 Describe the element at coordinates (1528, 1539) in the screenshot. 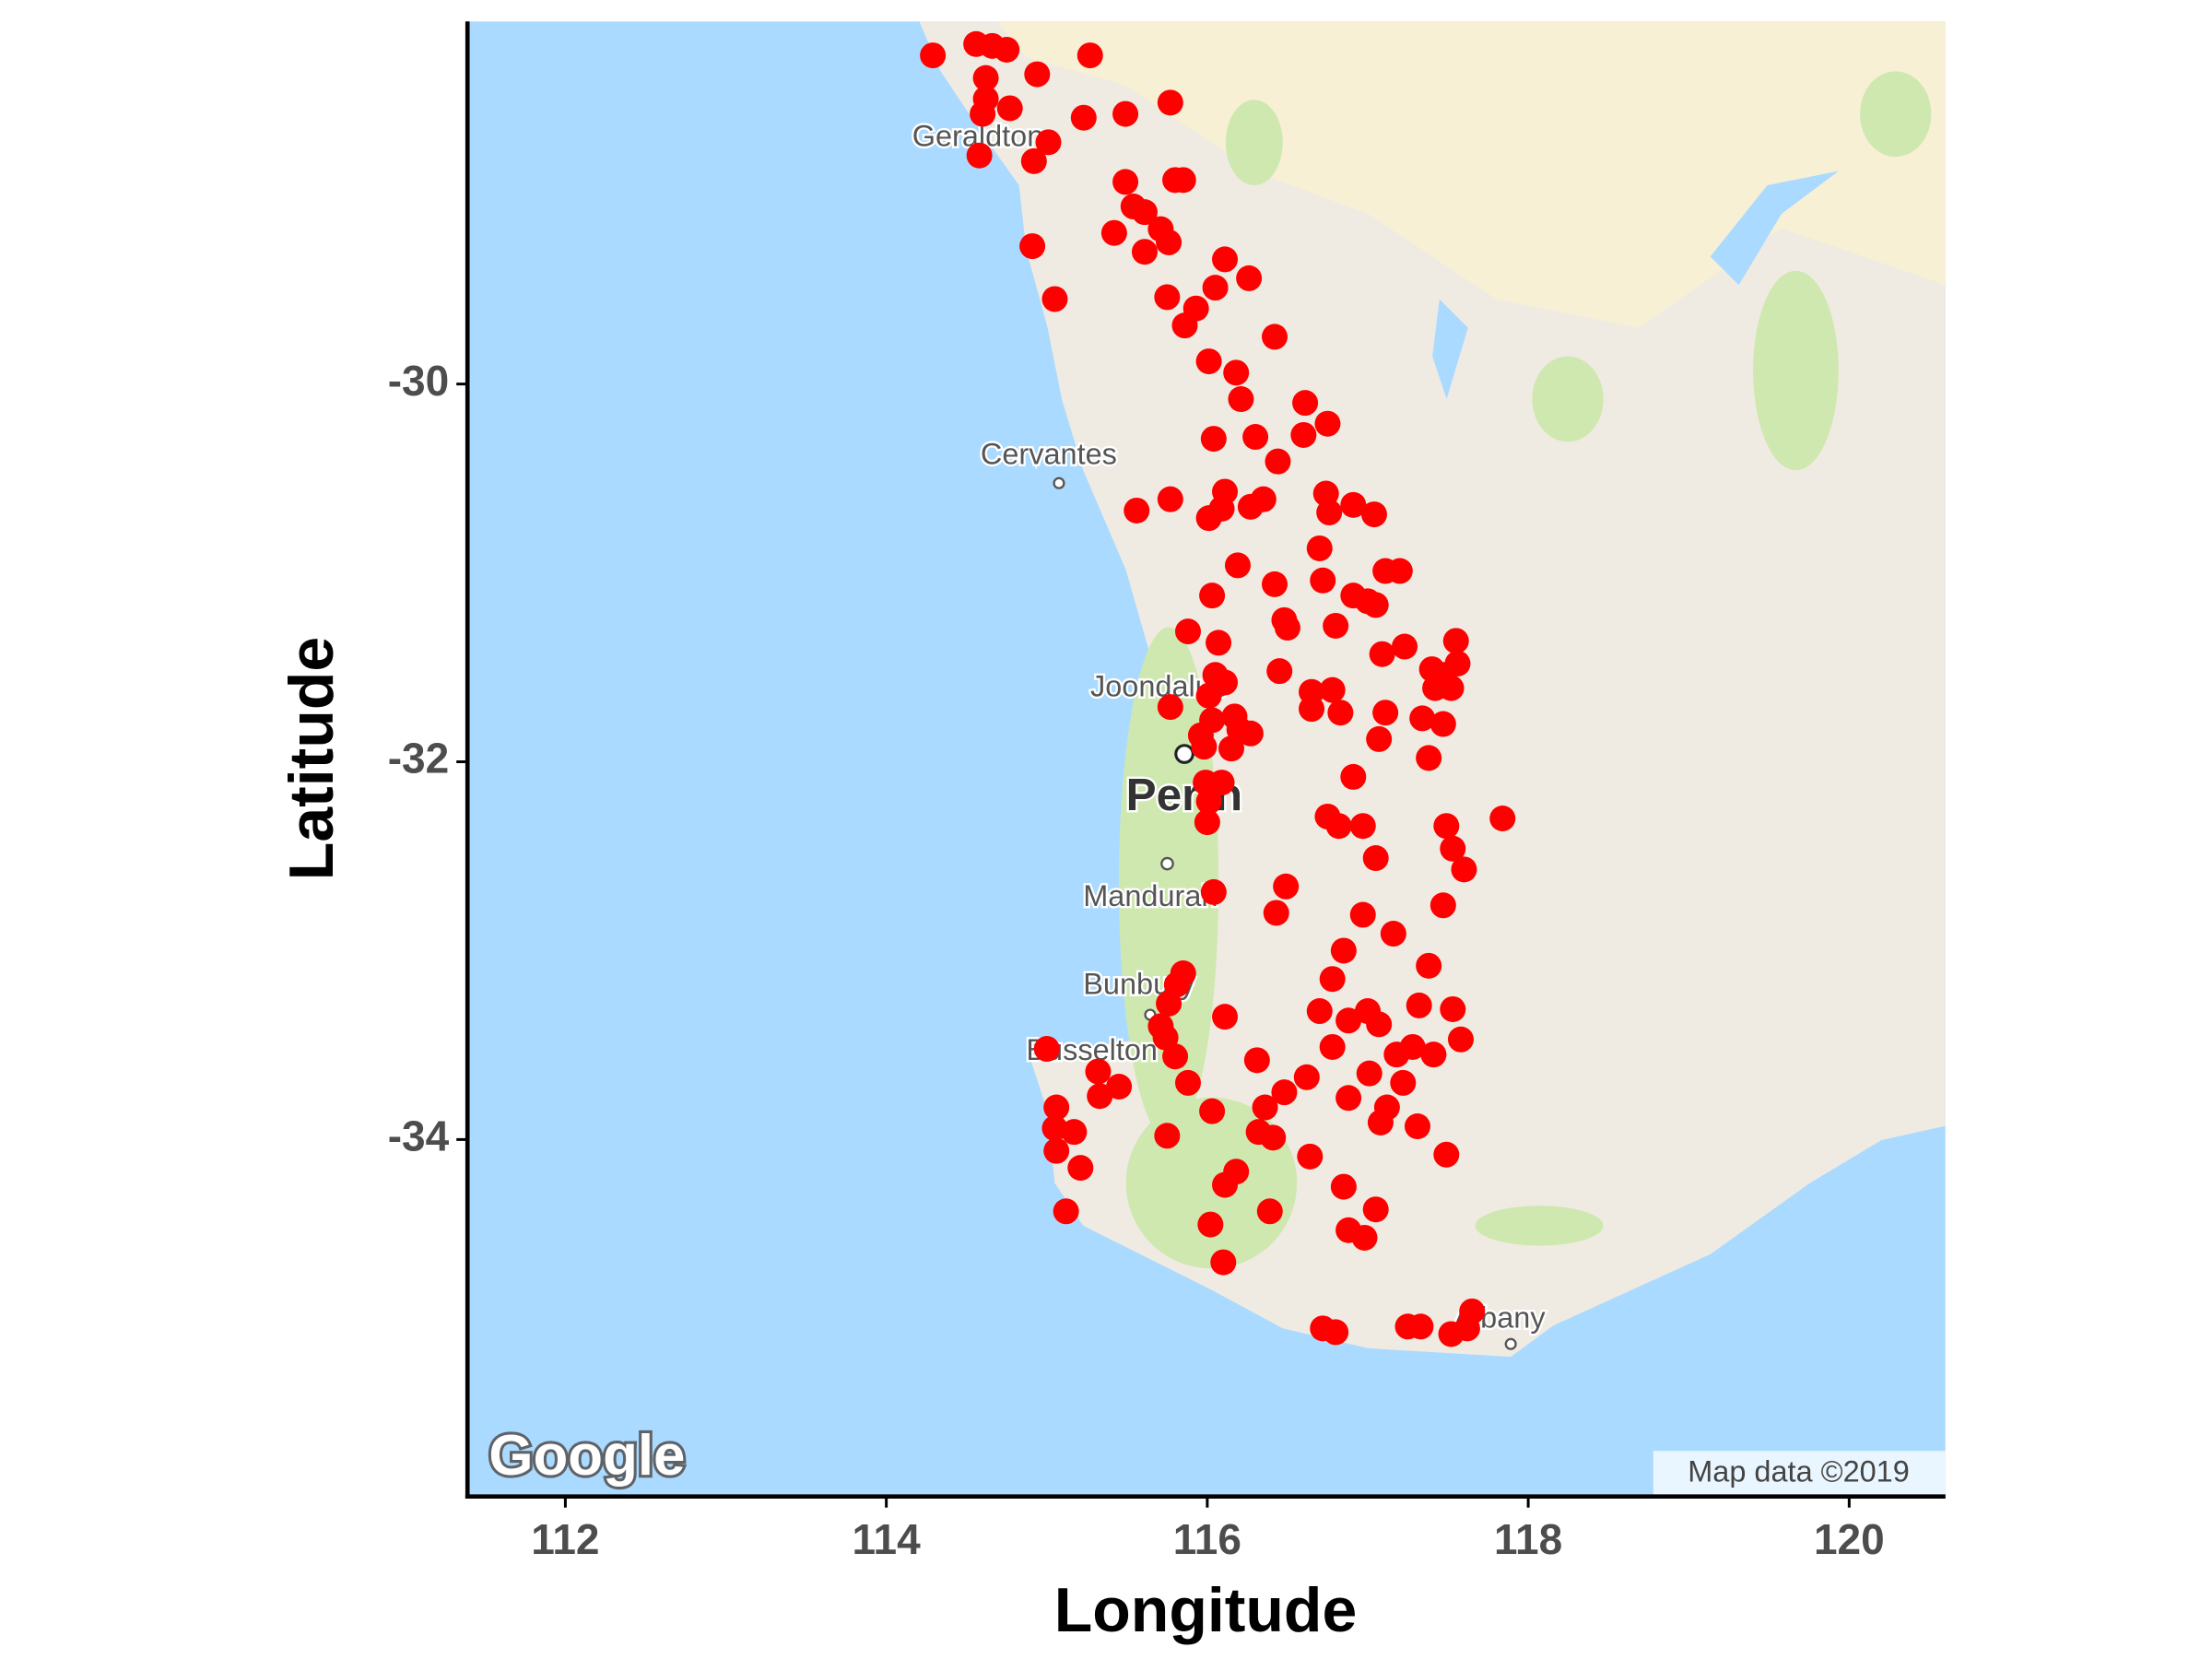

I see `x-tick-label: 118` at that location.